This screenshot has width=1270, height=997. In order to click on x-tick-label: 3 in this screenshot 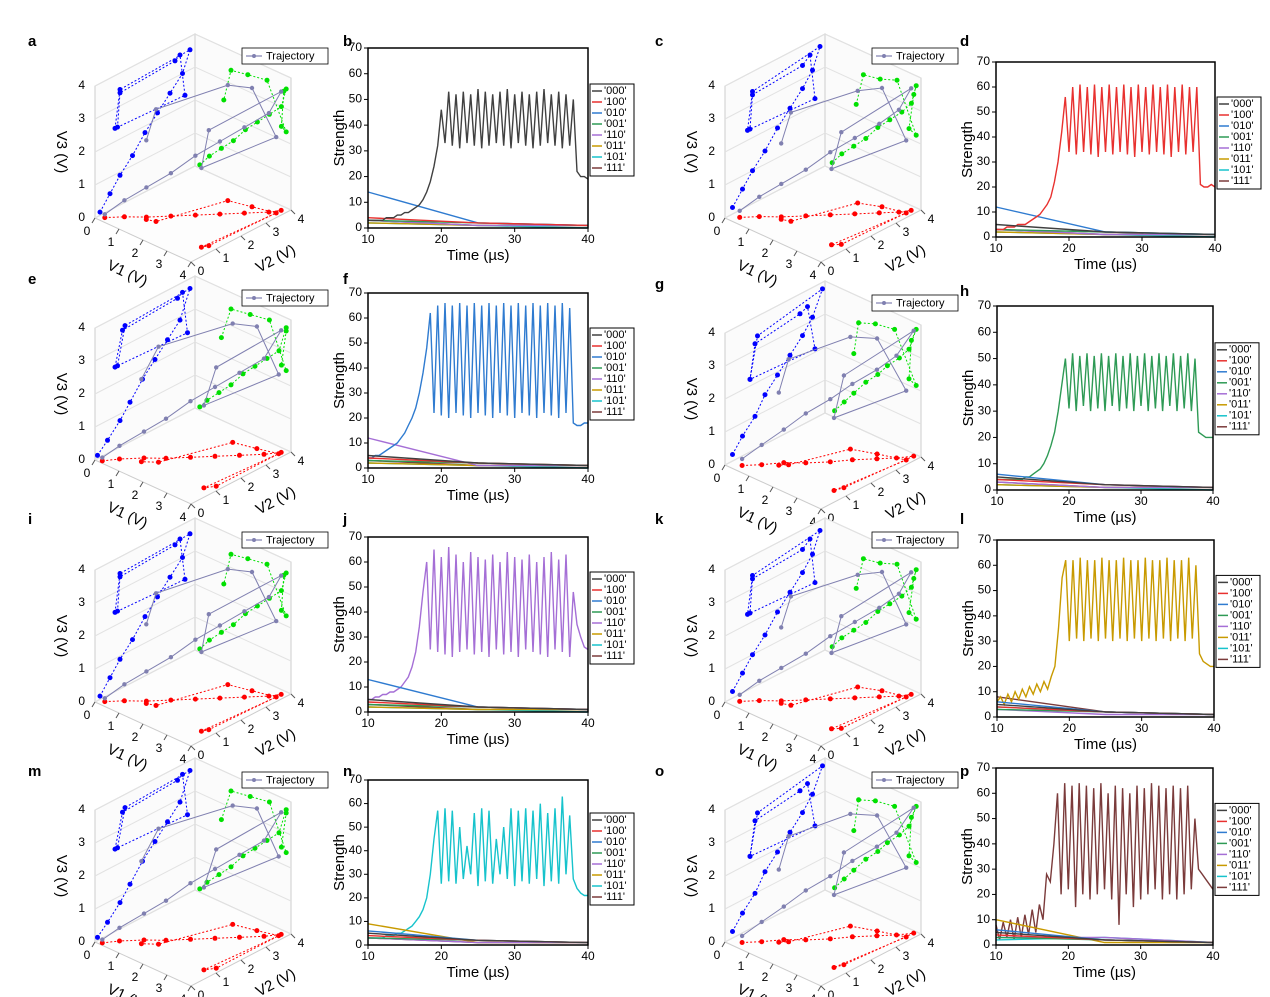, I will do `click(789, 264)`.